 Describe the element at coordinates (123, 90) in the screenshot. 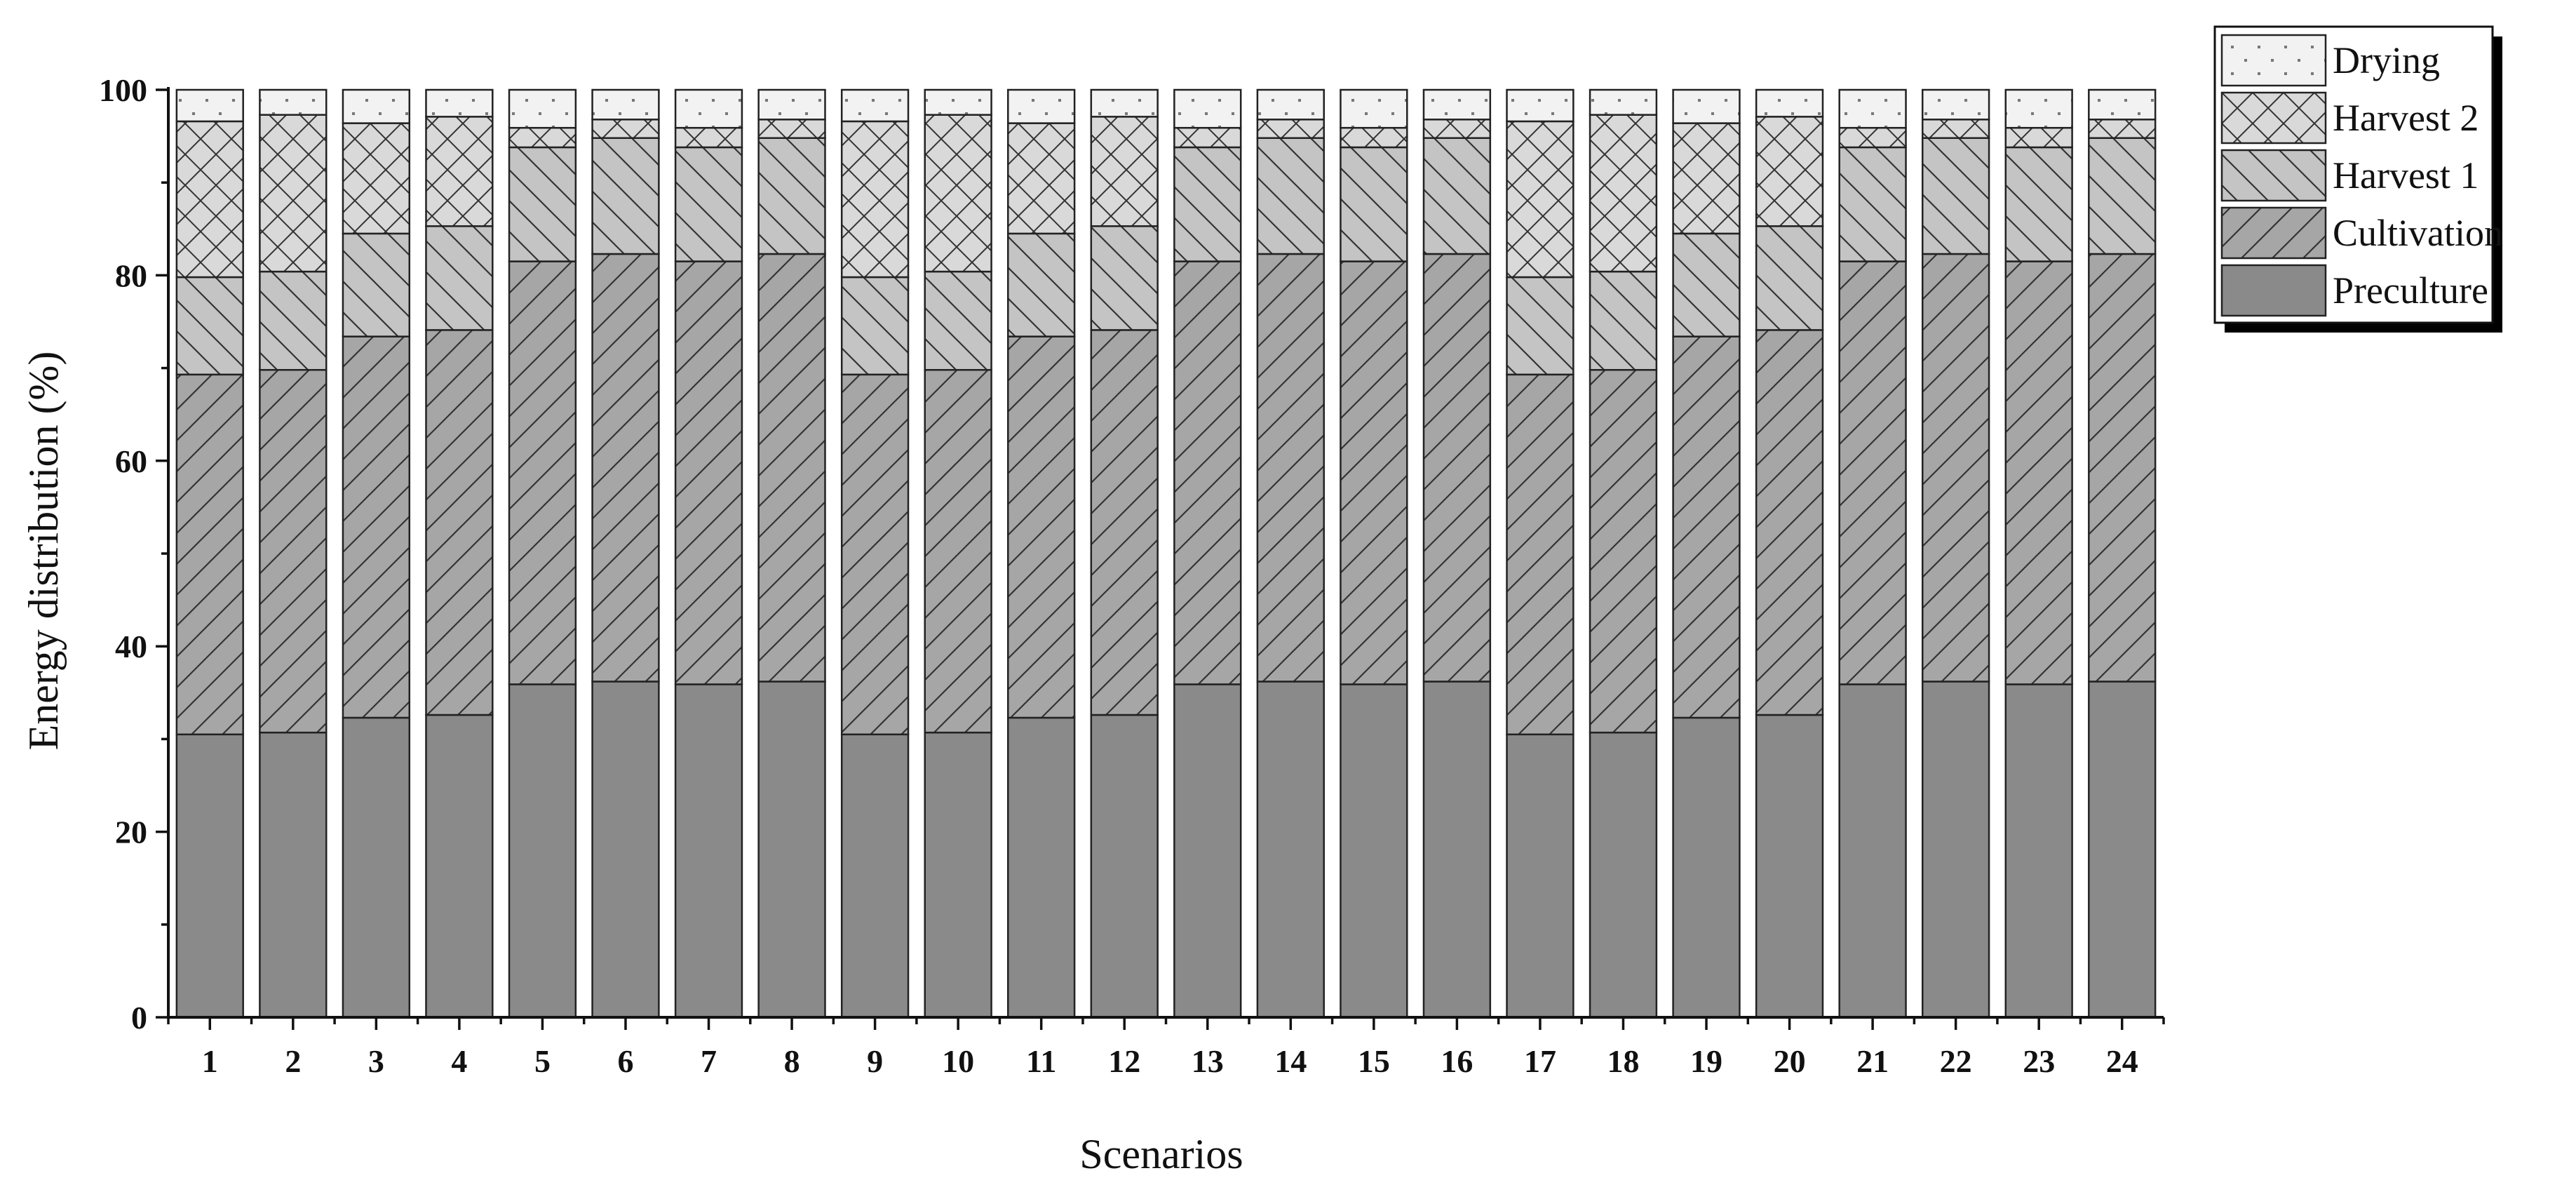

I see `y-tick-label: 100` at that location.